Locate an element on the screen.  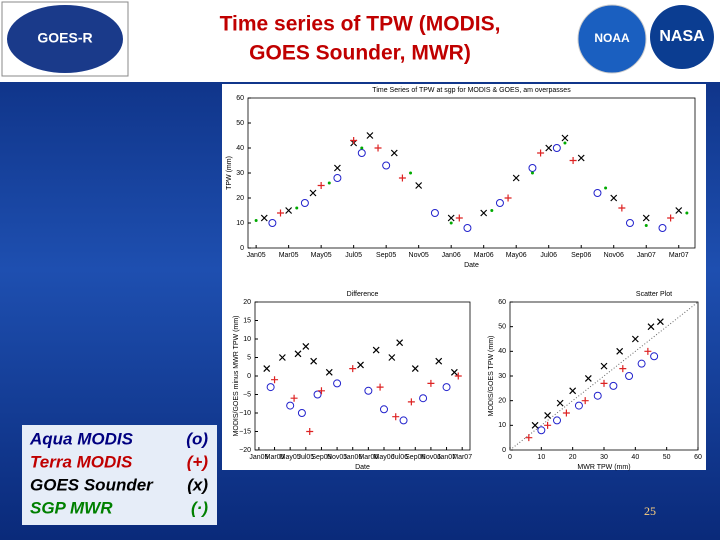
logo-left-text: GOES-R is located at coordinates (64, 38).